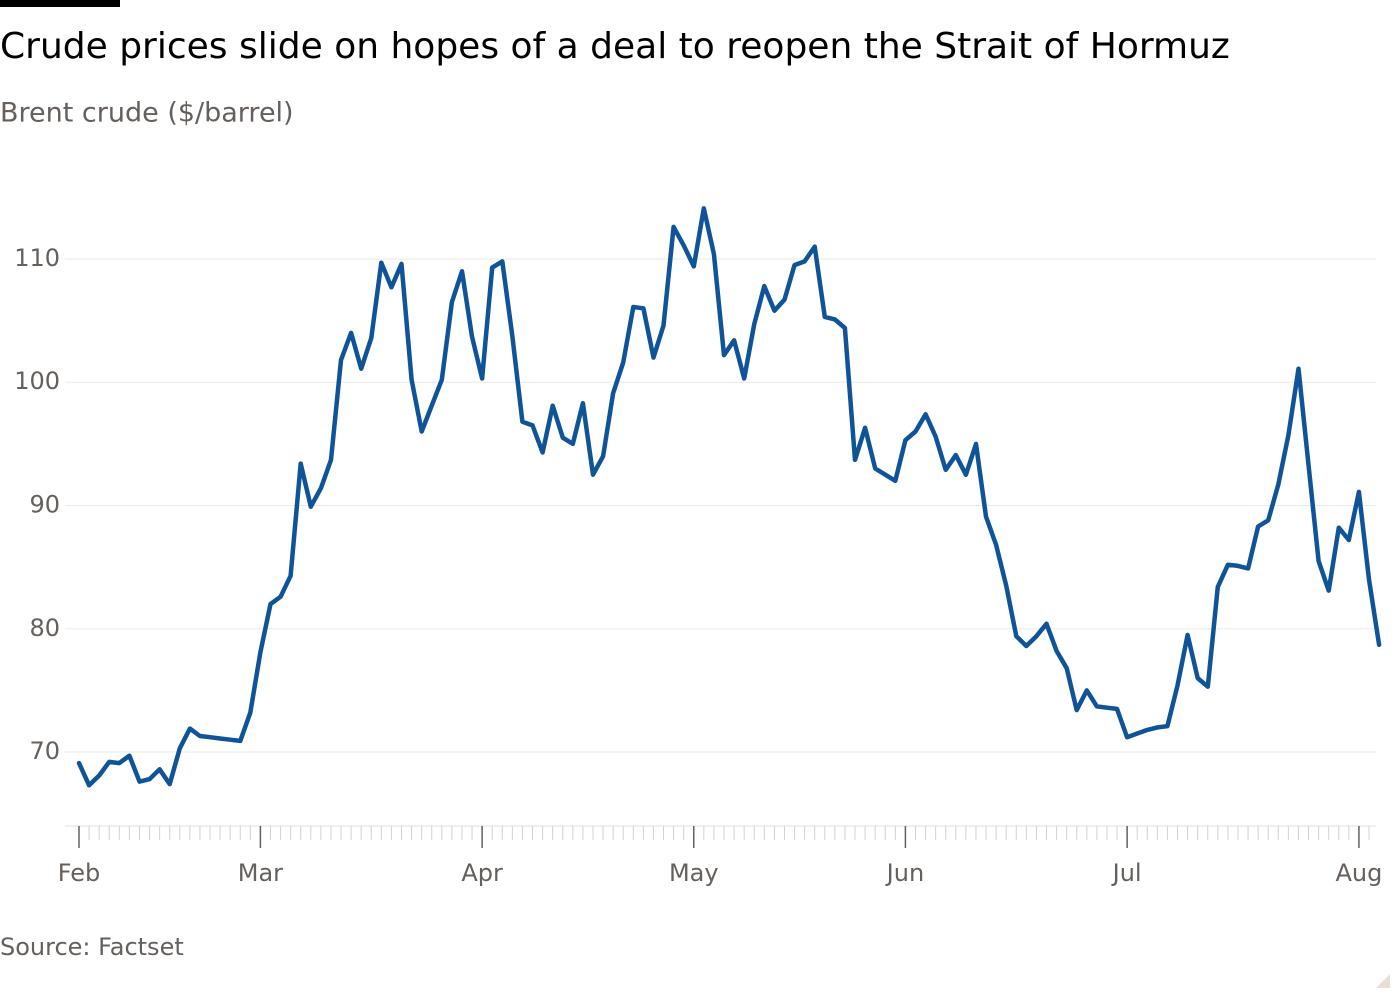 The image size is (1400, 1000). Describe the element at coordinates (147, 113) in the screenshot. I see `chart-subtitle: Brent crude ($/barrel)` at that location.